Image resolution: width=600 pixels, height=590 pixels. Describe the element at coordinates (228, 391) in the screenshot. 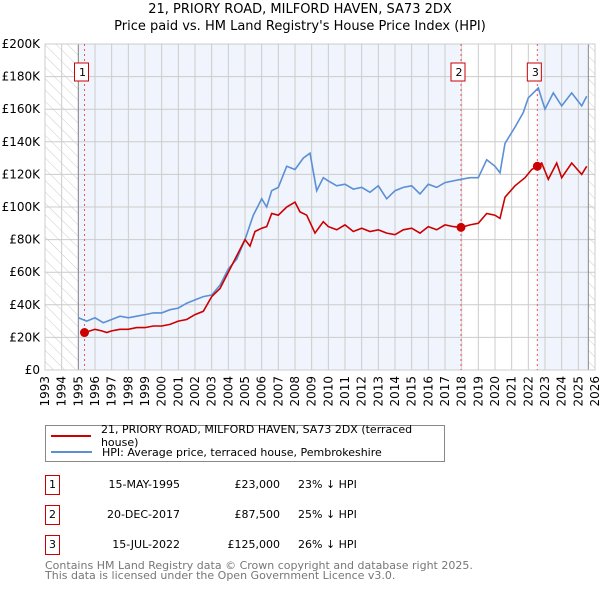

I see `x-tick-label: 2004` at that location.